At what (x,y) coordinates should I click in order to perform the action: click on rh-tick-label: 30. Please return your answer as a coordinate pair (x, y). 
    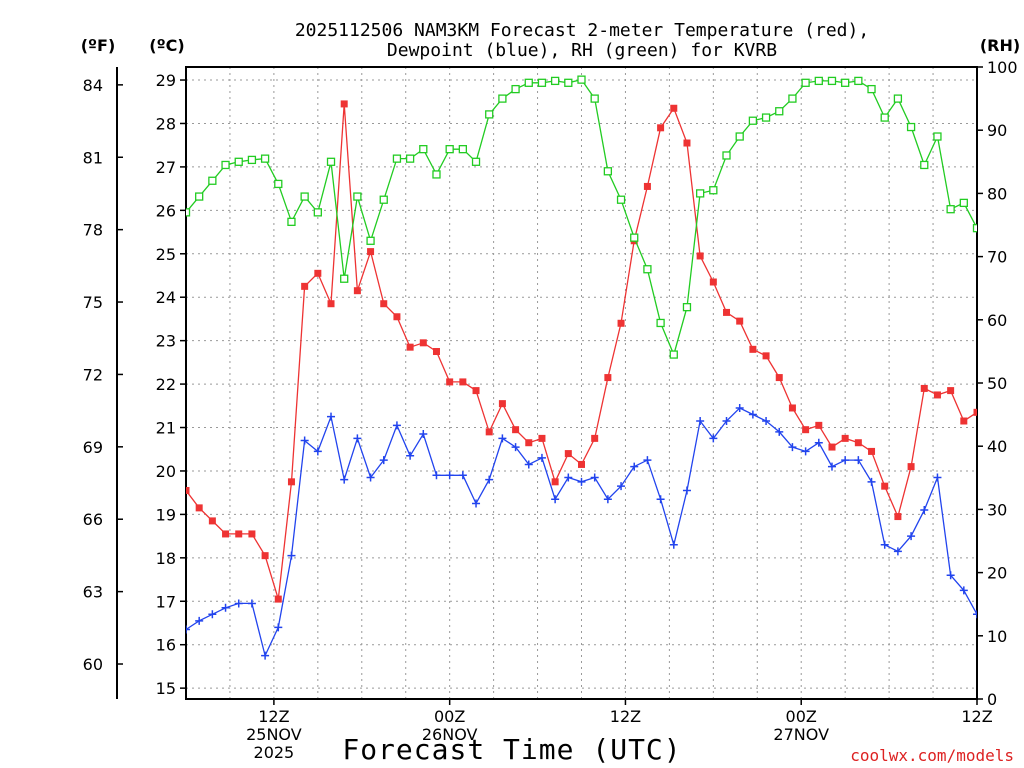
    Looking at the image, I should click on (997, 509).